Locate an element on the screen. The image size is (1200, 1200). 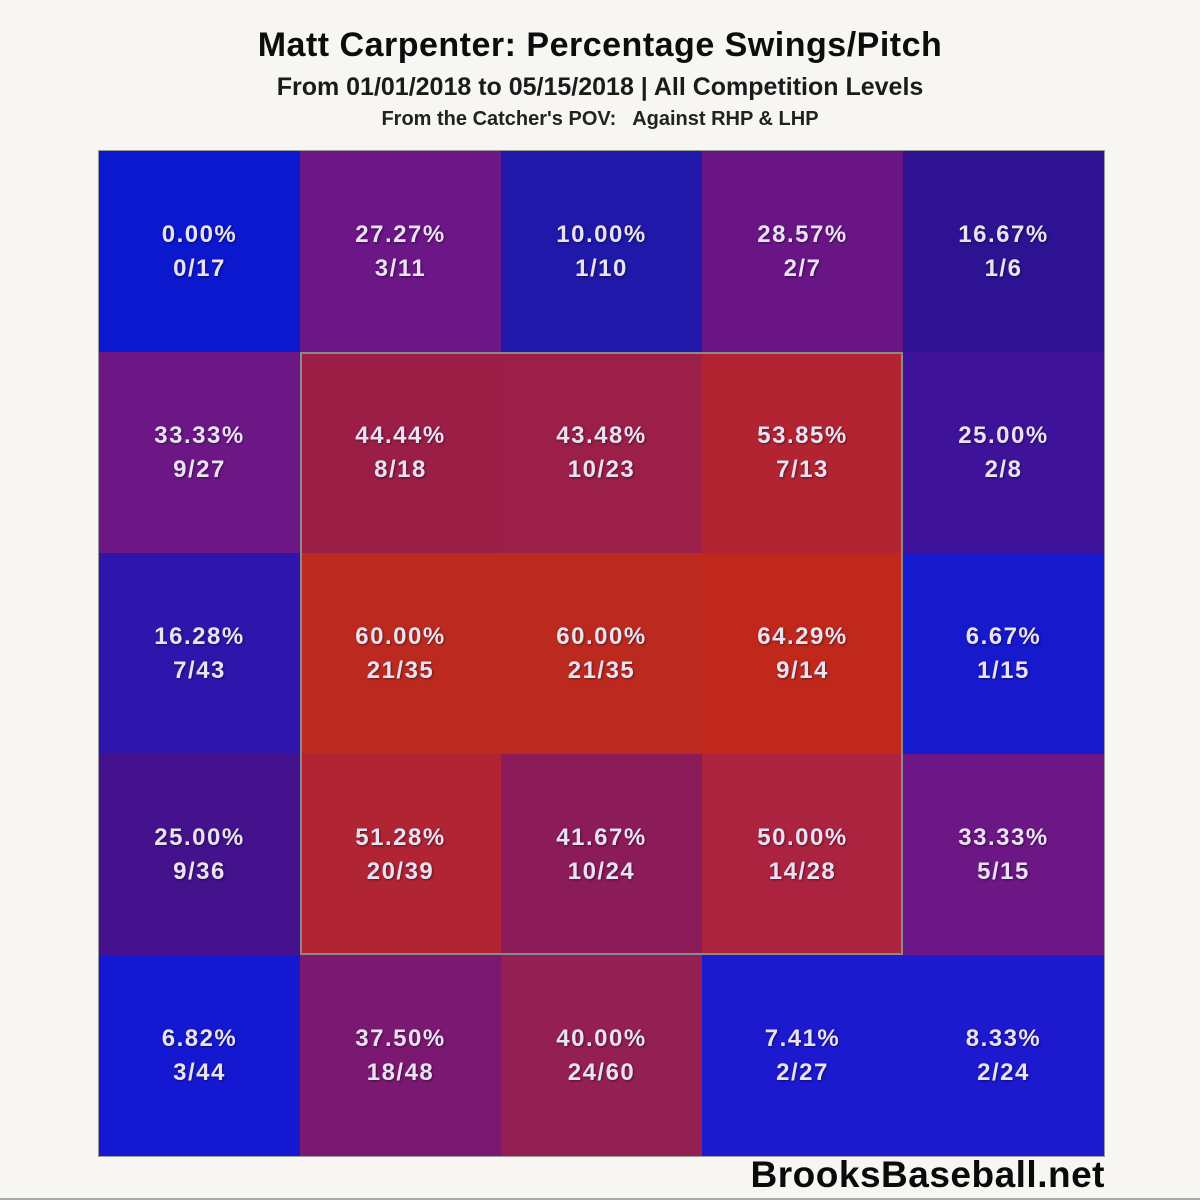
cell-count: 2/27 is located at coordinates (802, 1072).